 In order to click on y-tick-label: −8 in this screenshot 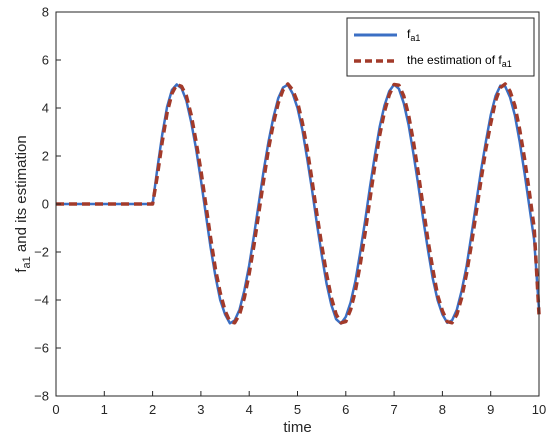, I will do `click(41, 396)`.